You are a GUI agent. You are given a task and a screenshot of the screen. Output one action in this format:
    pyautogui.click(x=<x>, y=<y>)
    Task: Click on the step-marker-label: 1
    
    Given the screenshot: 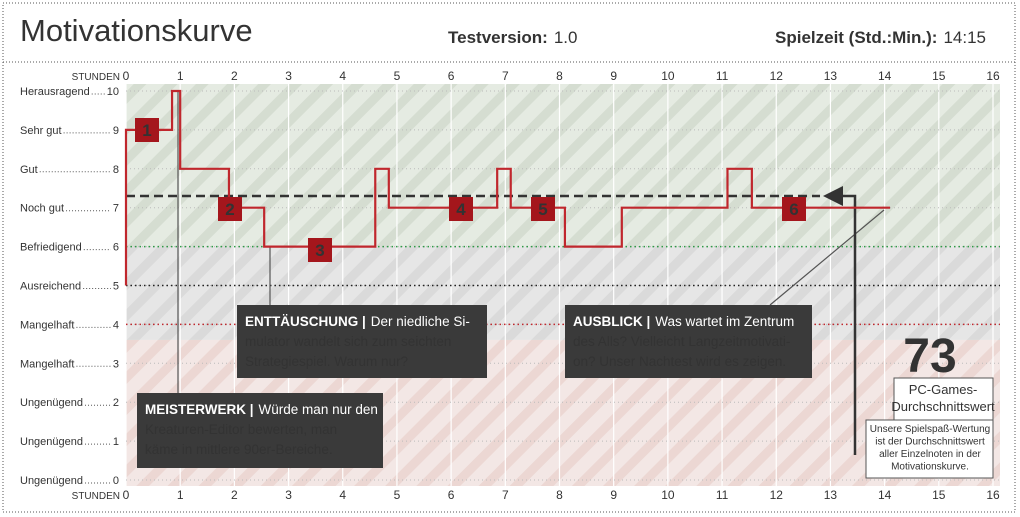 What is the action you would take?
    pyautogui.click(x=146, y=130)
    